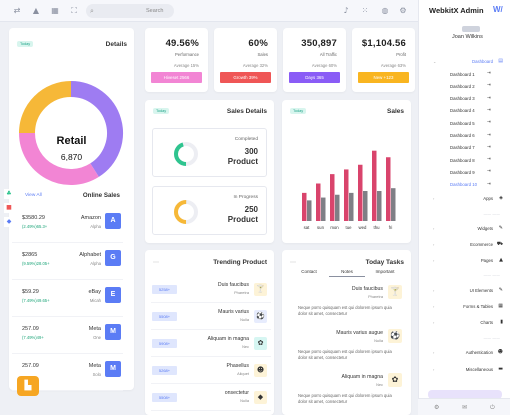 The width and height of the screenshot is (510, 415). Describe the element at coordinates (260, 316) in the screenshot. I see `product-image-icon: ⚽` at that location.